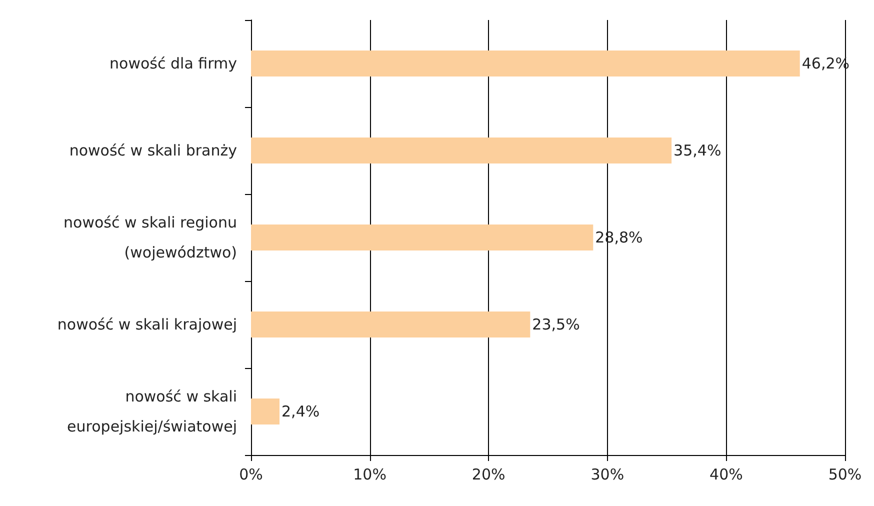 This screenshot has width=874, height=506. Describe the element at coordinates (698, 151) in the screenshot. I see `data-label: 35,4%` at that location.